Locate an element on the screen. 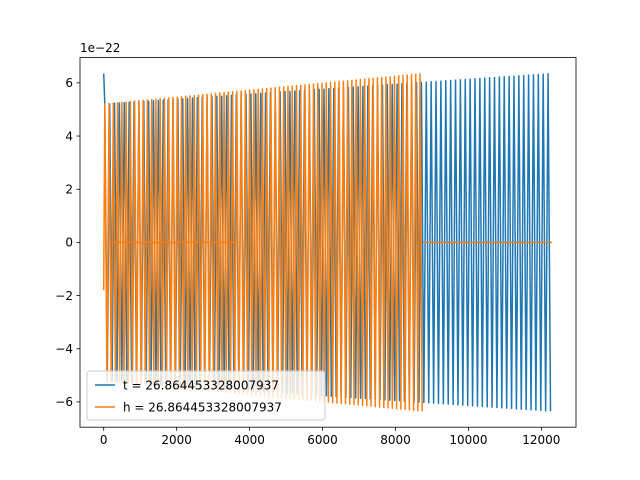 The image size is (640, 480). y-tick-label: 0 is located at coordinates (69, 243).